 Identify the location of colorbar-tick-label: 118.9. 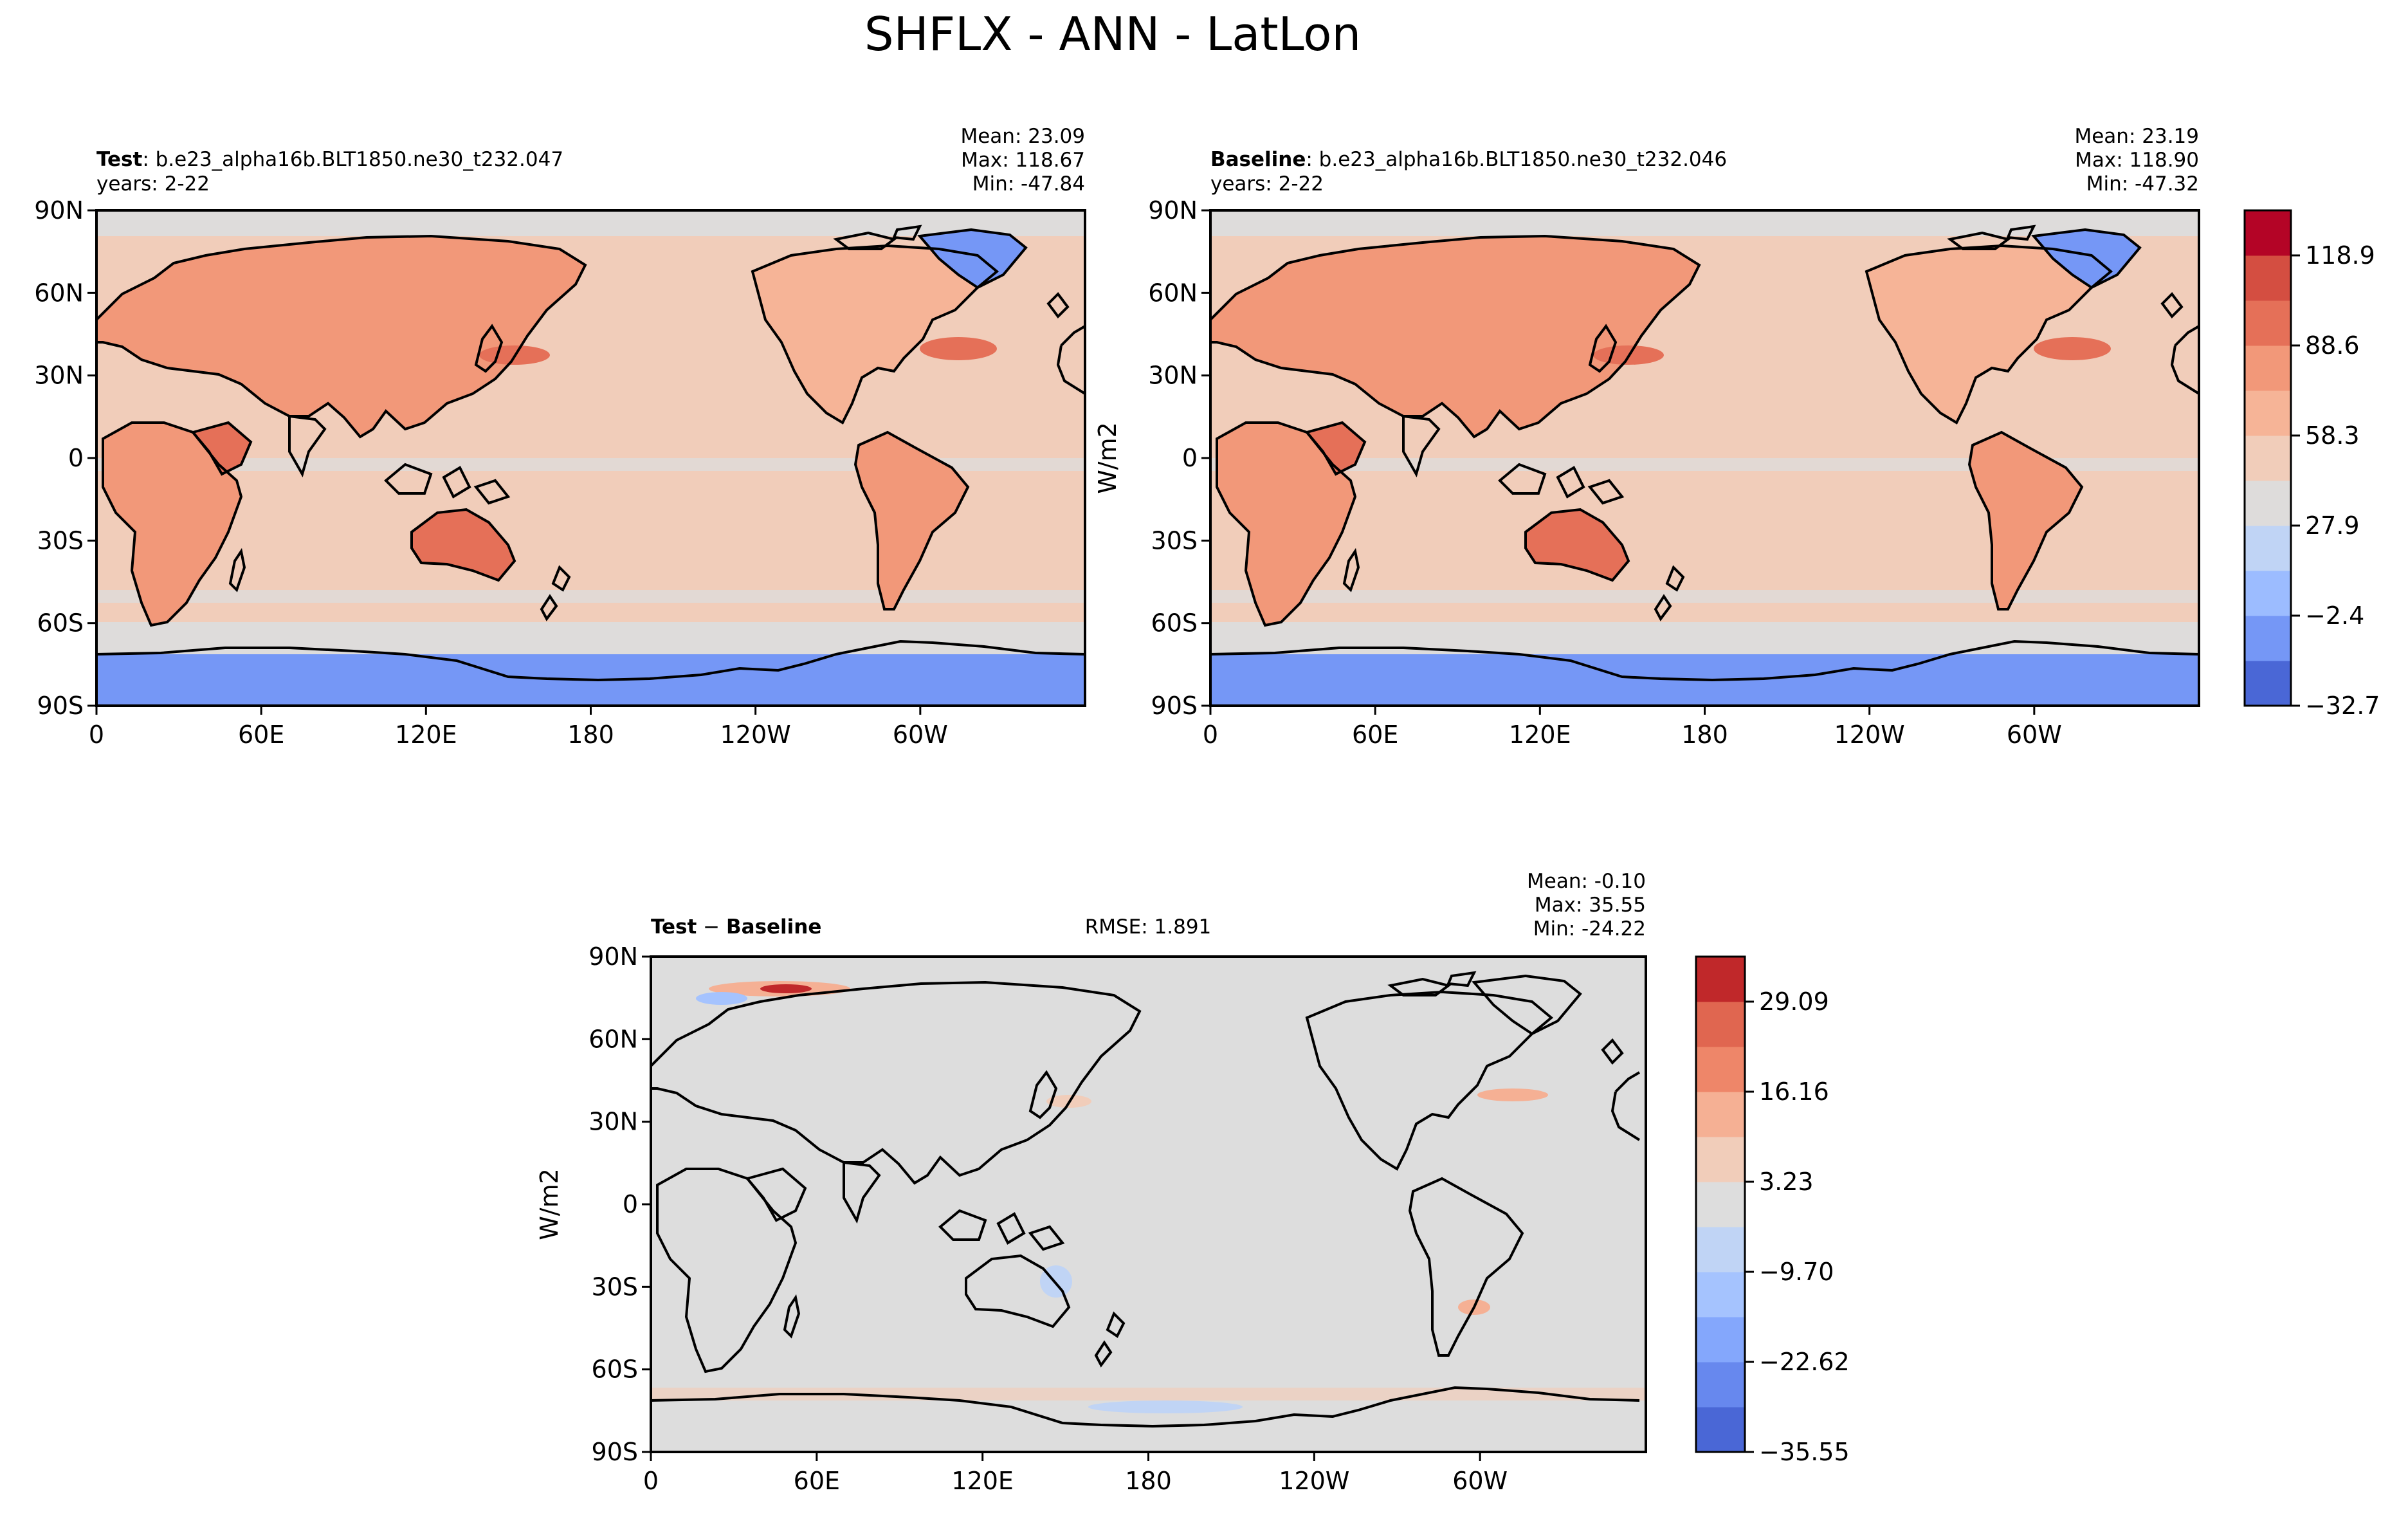
(2340, 255).